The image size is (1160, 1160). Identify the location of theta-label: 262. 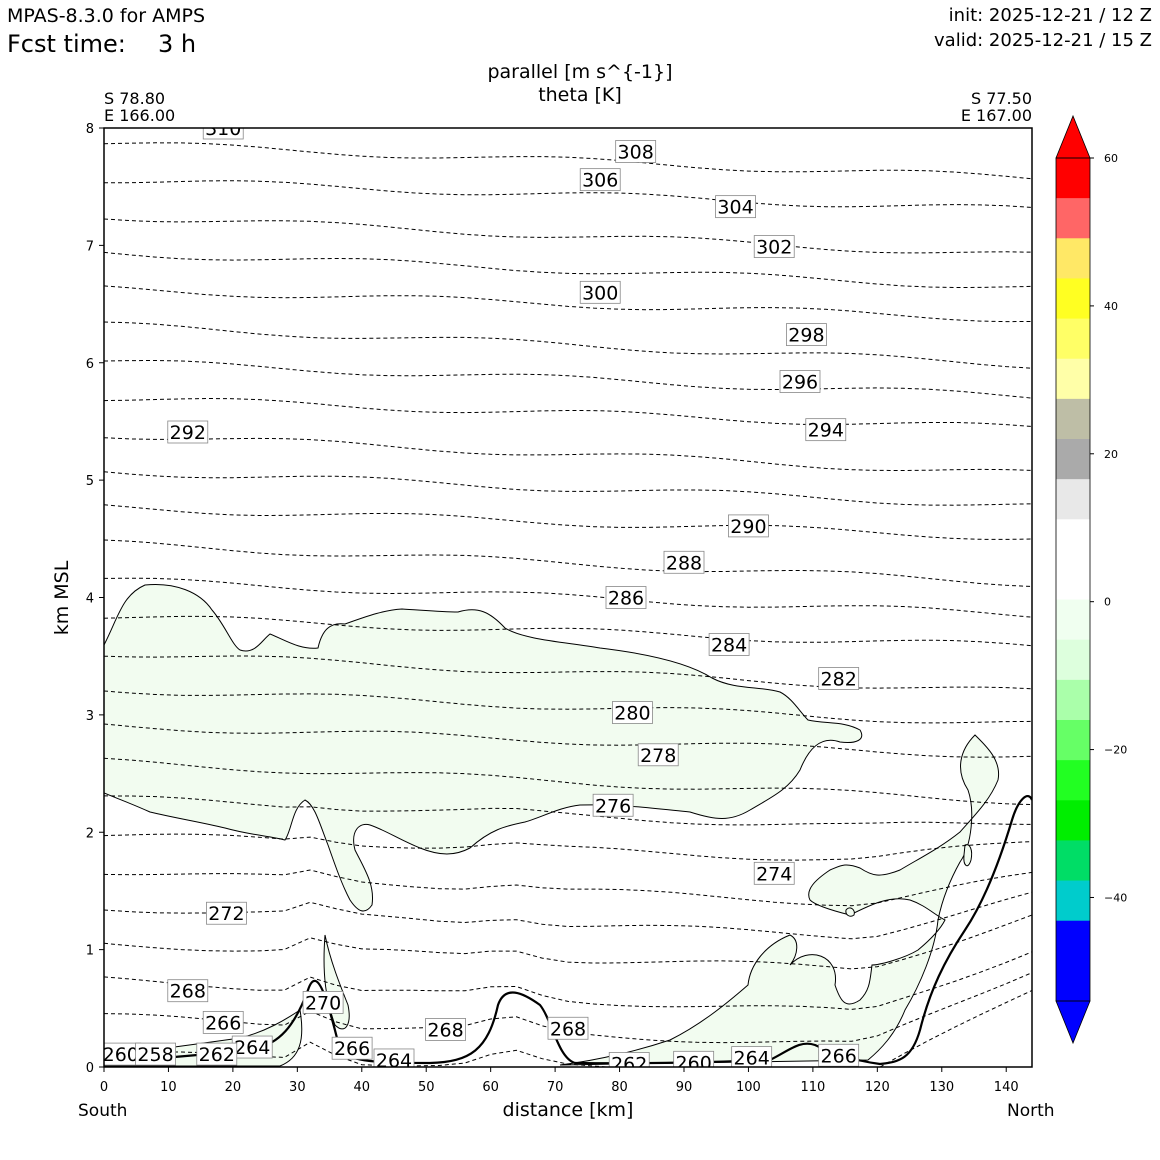
(217, 1055).